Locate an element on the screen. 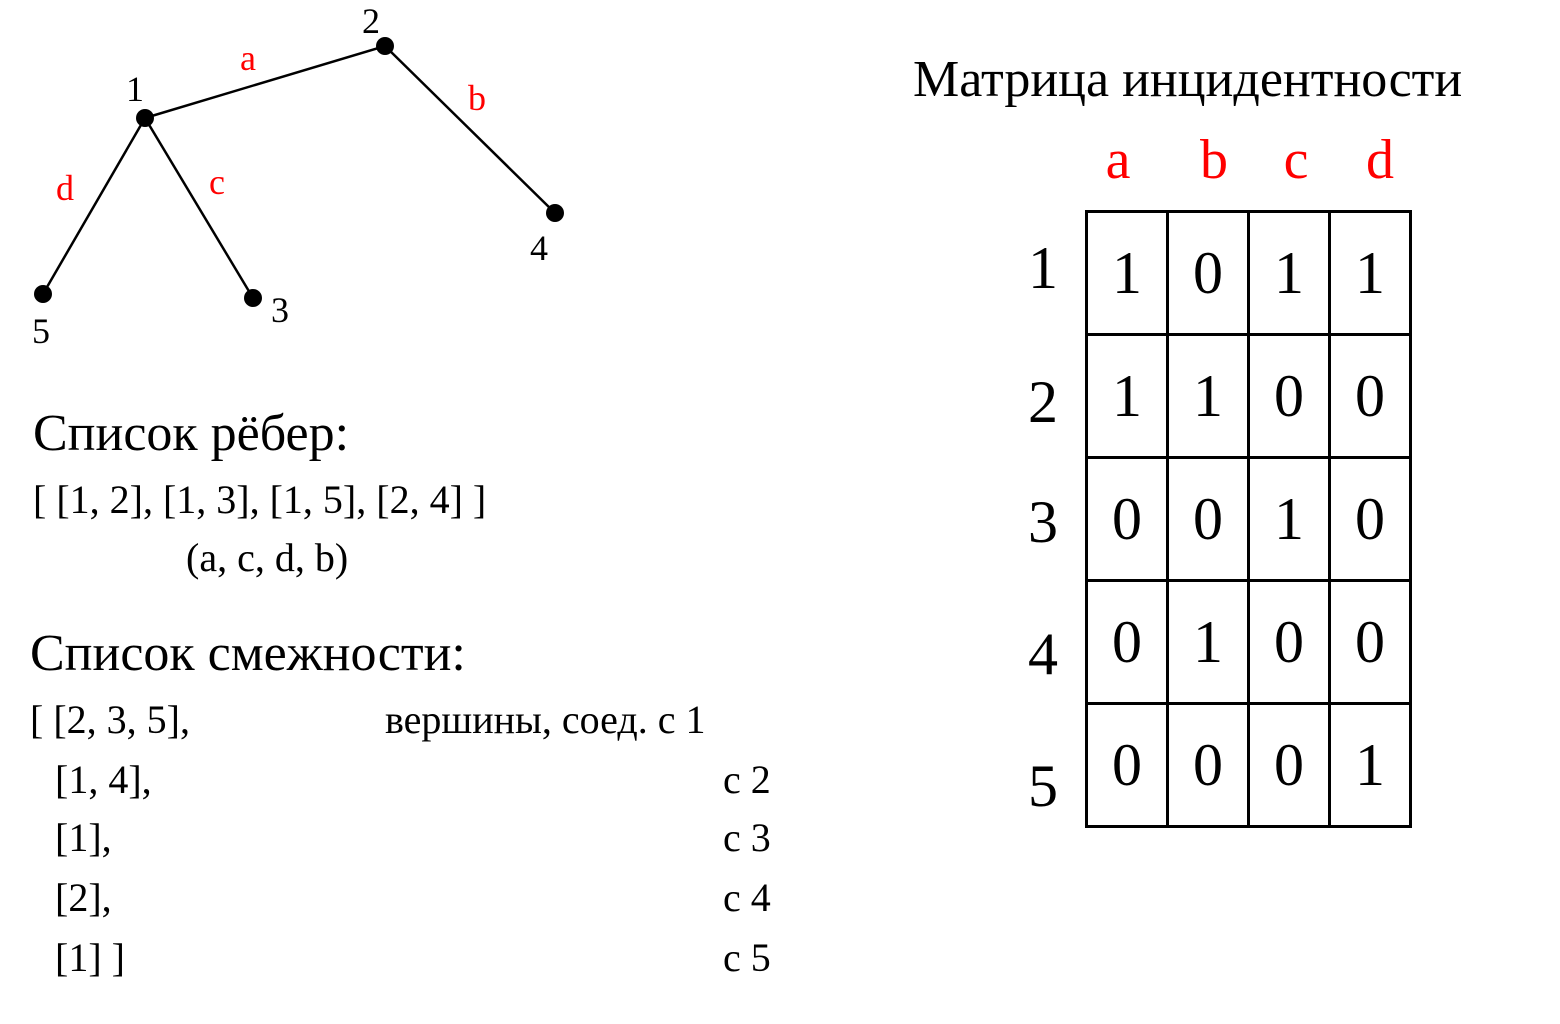  graph-diagram: 1 2 3 4 5 a b c d is located at coordinates (298, 176).